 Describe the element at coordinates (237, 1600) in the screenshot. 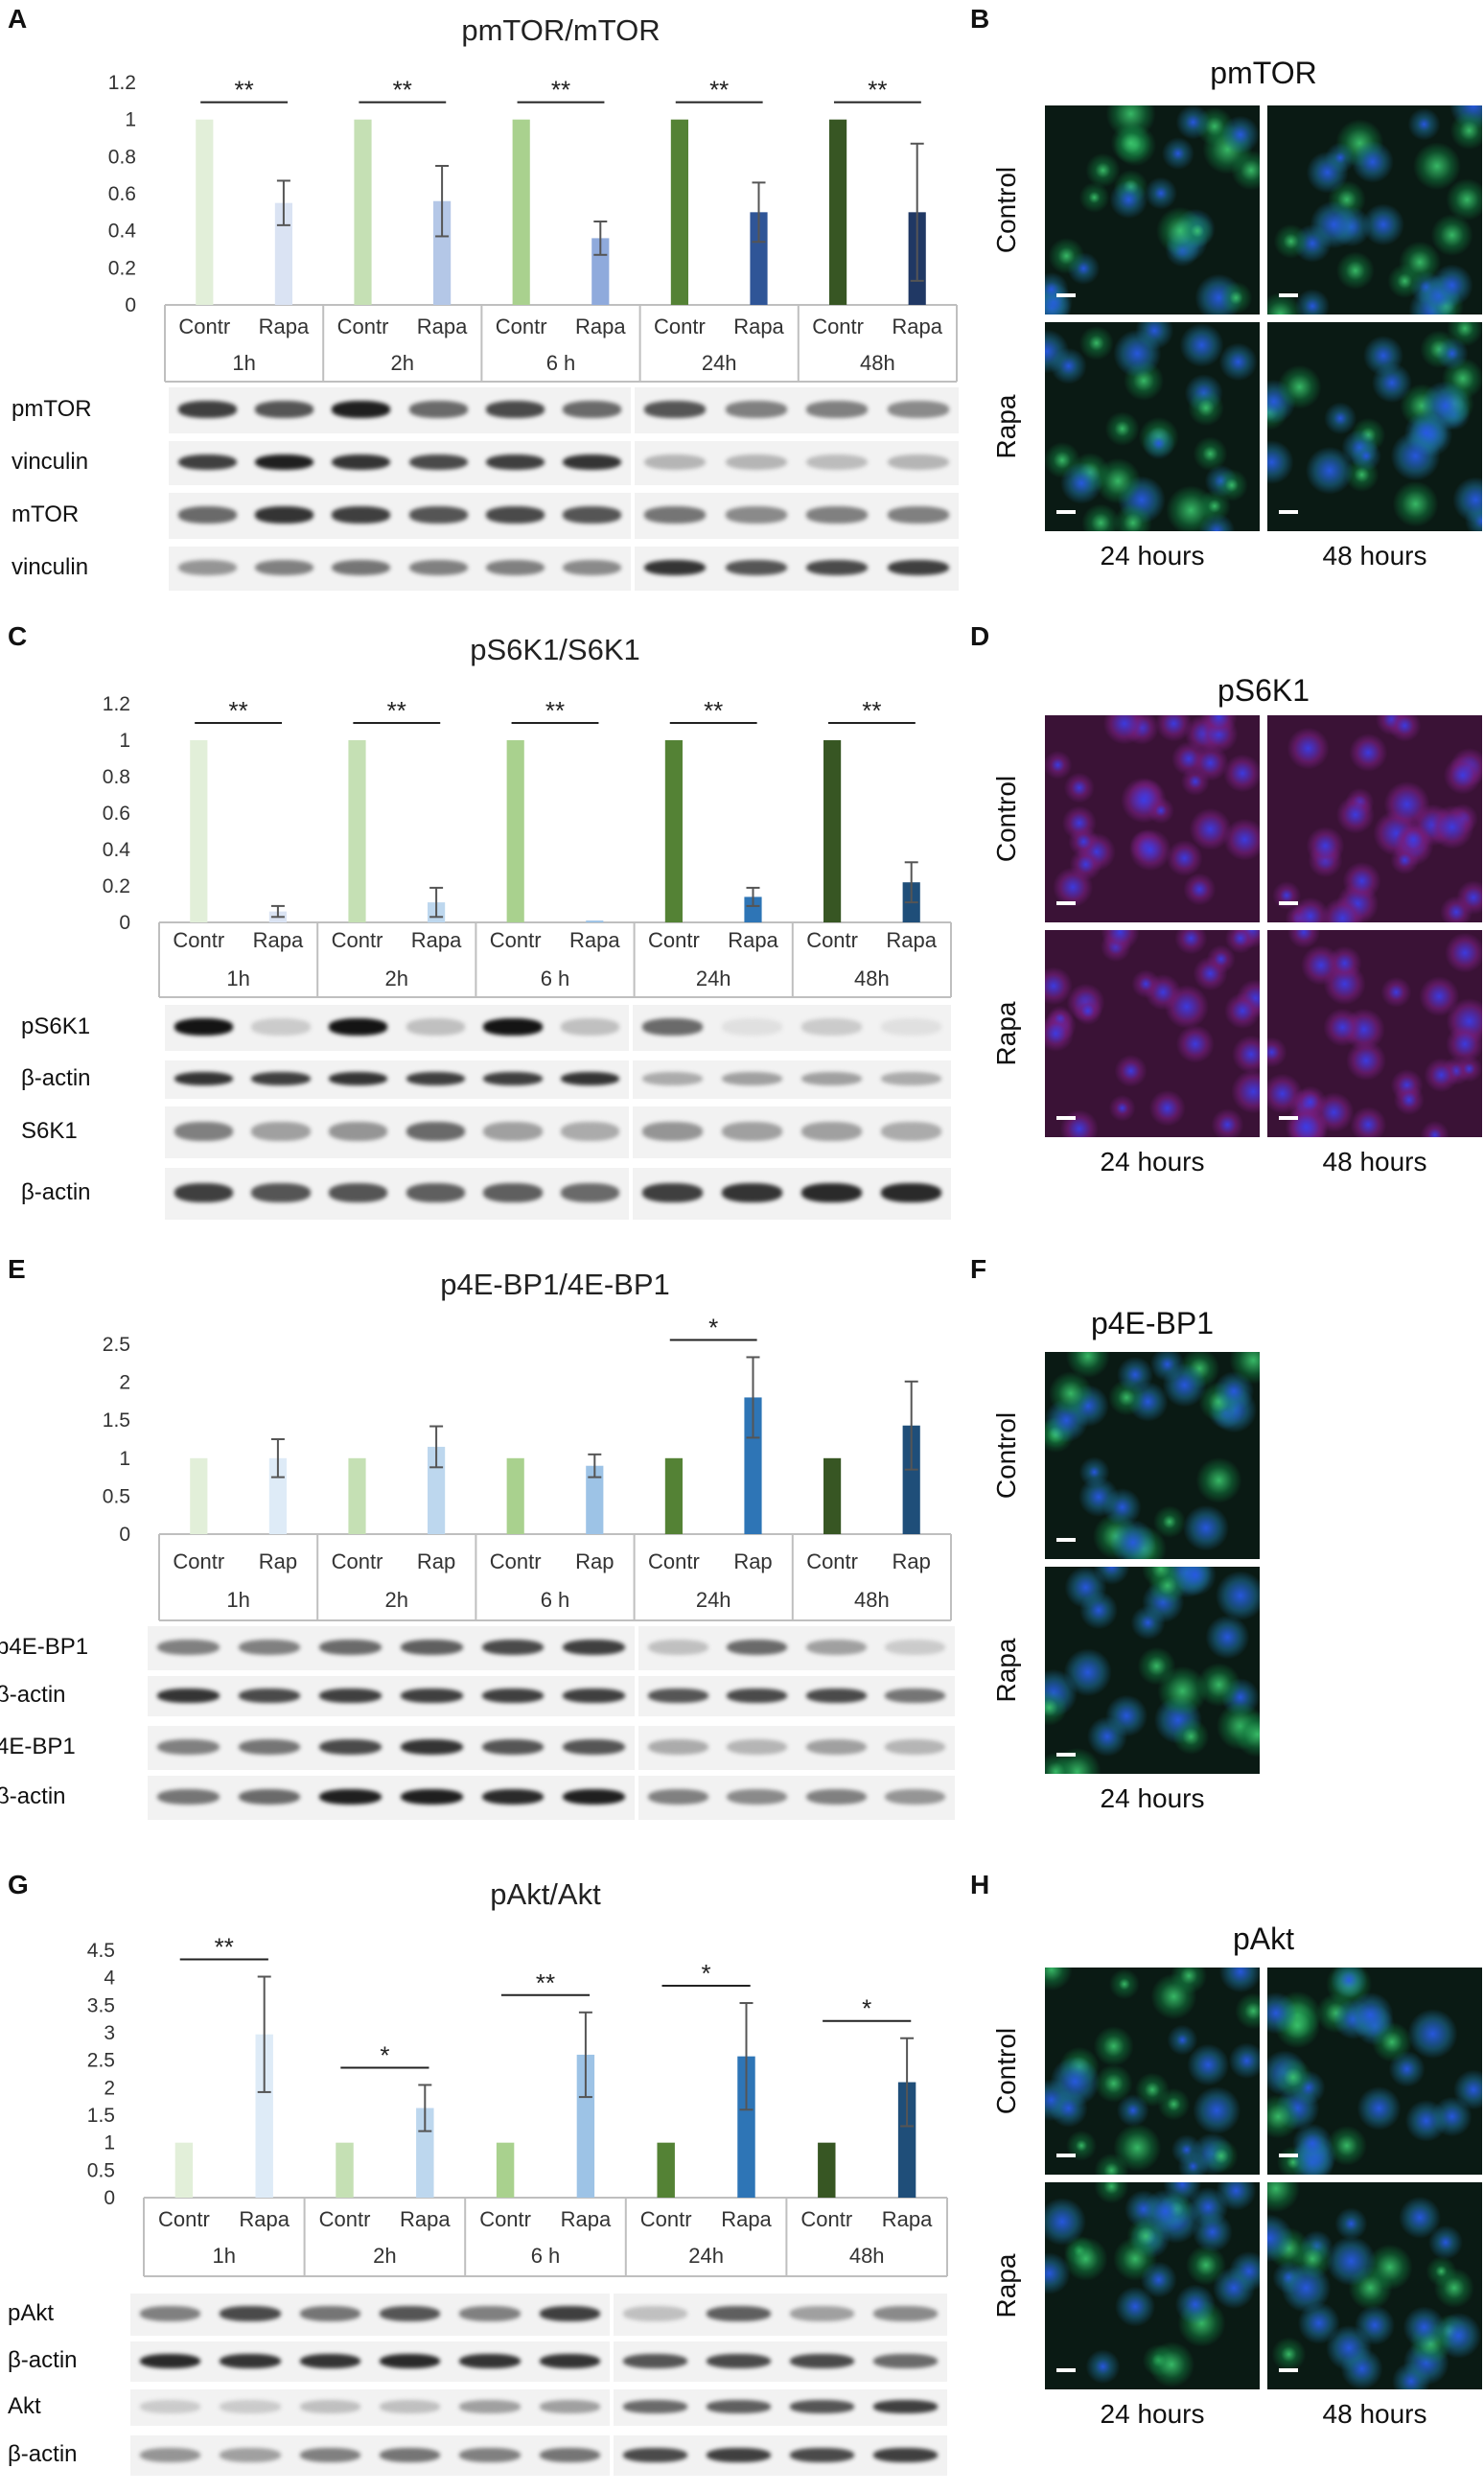

I see `group-label: 1h` at that location.